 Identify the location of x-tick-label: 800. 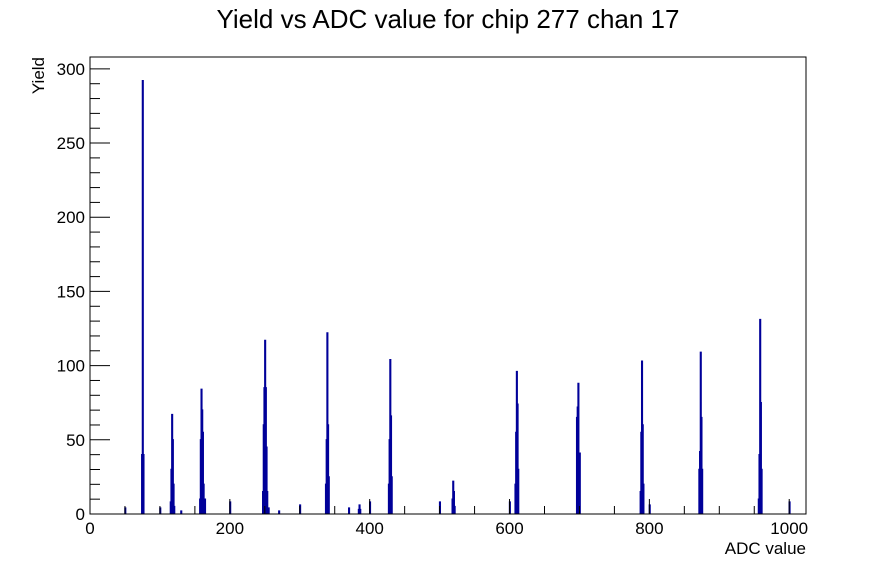
(649, 528).